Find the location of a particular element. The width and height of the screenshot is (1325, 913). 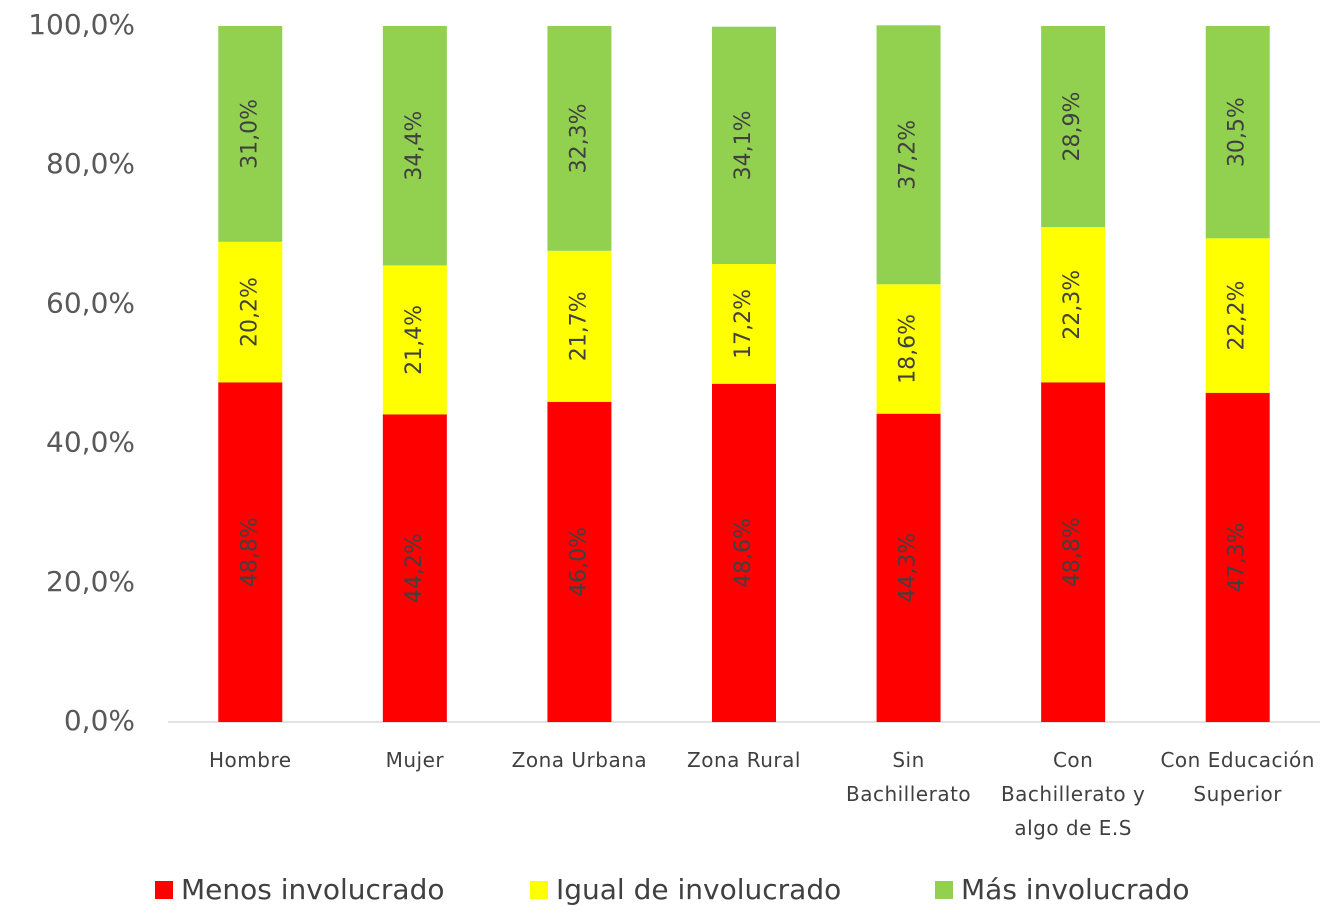

legend-label: Menos involucrado is located at coordinates (312, 889).